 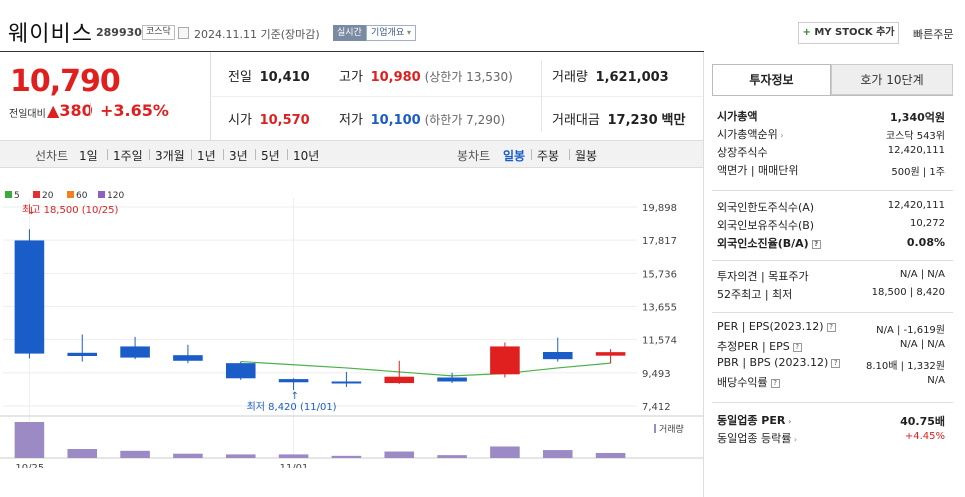 I want to click on y-tick-label: 17,817, so click(x=659, y=241).